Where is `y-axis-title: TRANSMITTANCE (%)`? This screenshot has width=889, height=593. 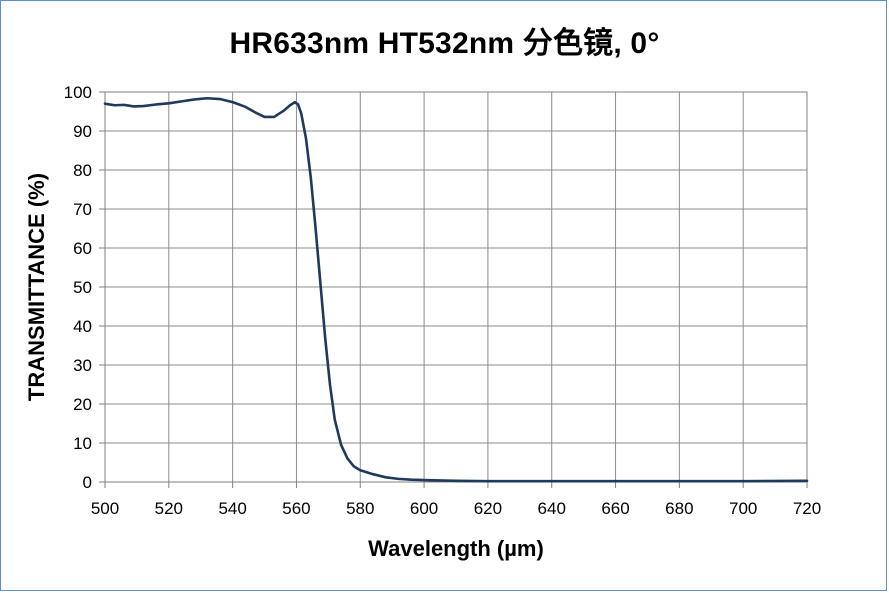
y-axis-title: TRANSMITTANCE (%) is located at coordinates (36, 287).